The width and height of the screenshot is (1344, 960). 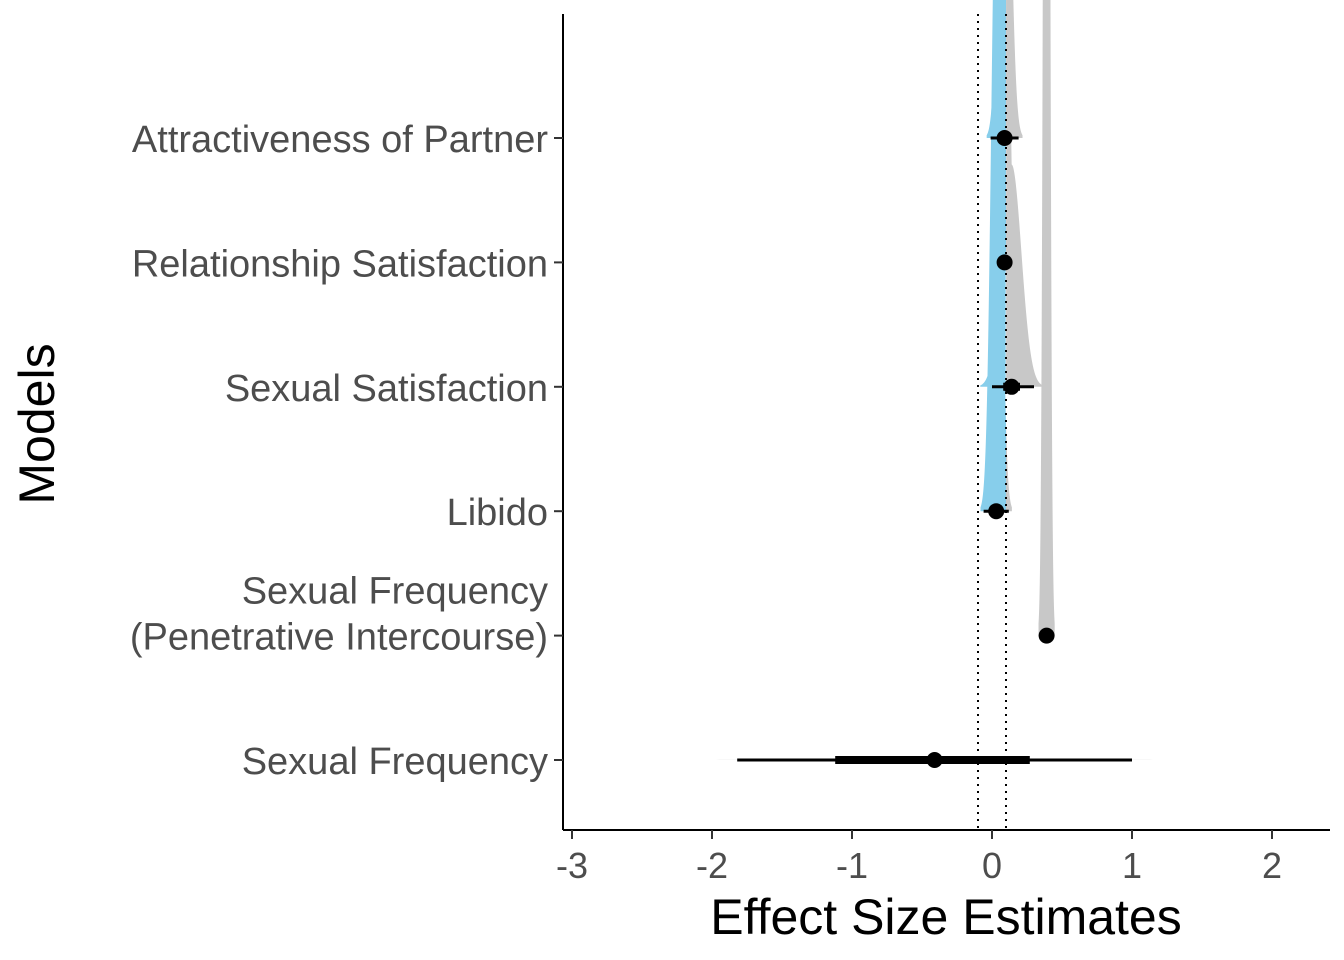 What do you see at coordinates (340, 140) in the screenshot?
I see `y-tick-label: Attractiveness of Partner` at bounding box center [340, 140].